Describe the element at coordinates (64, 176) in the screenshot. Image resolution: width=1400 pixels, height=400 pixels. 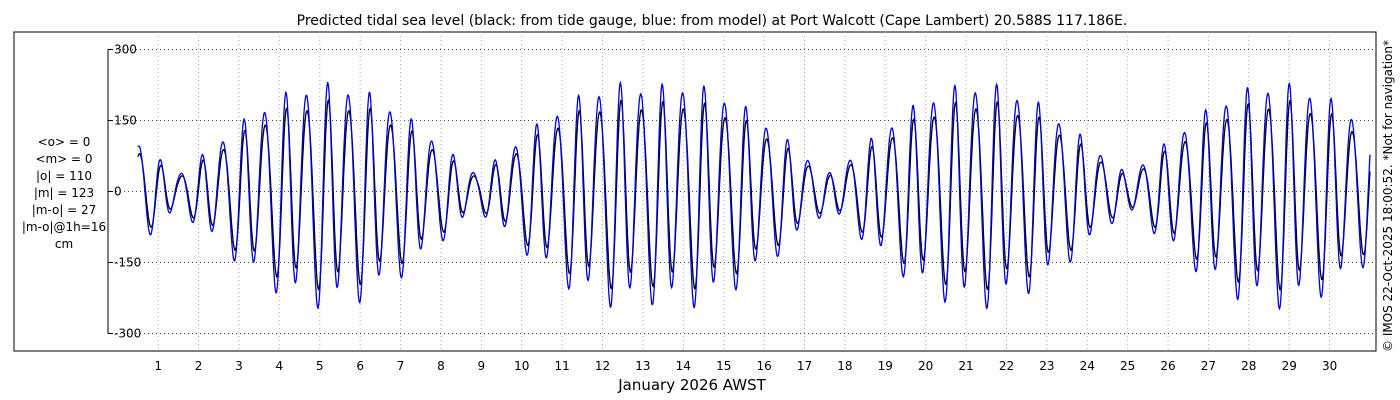
I see `stat-abs-obs: |o| = 110` at that location.